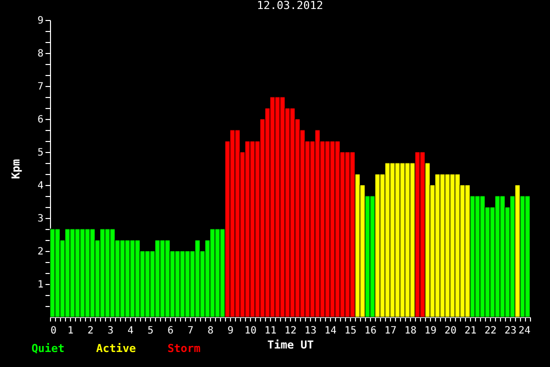 Image resolution: width=550 pixels, height=367 pixels. I want to click on x-tick-label: 18, so click(410, 331).